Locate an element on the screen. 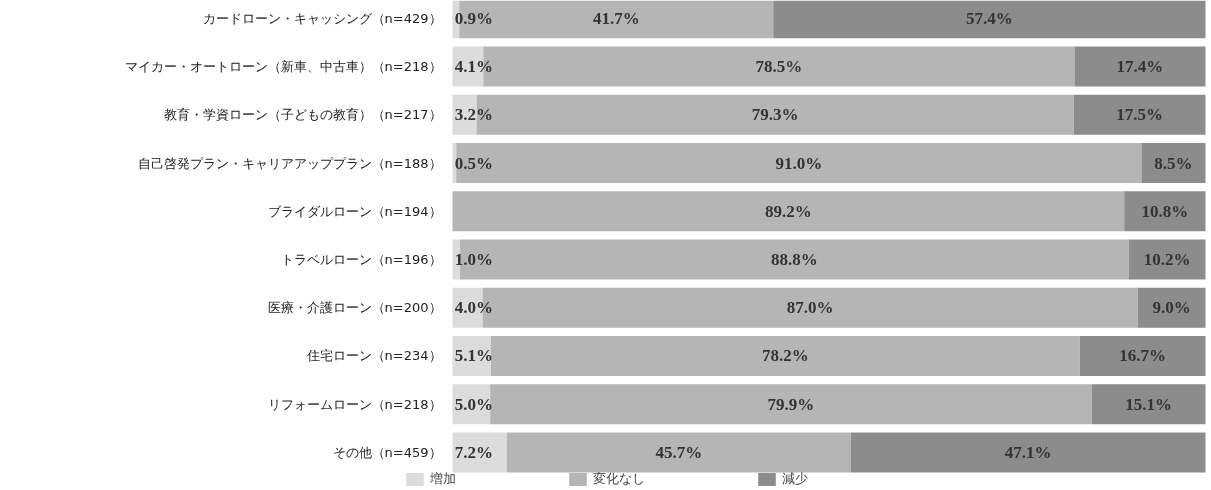  data-label: 3.2% is located at coordinates (474, 115).